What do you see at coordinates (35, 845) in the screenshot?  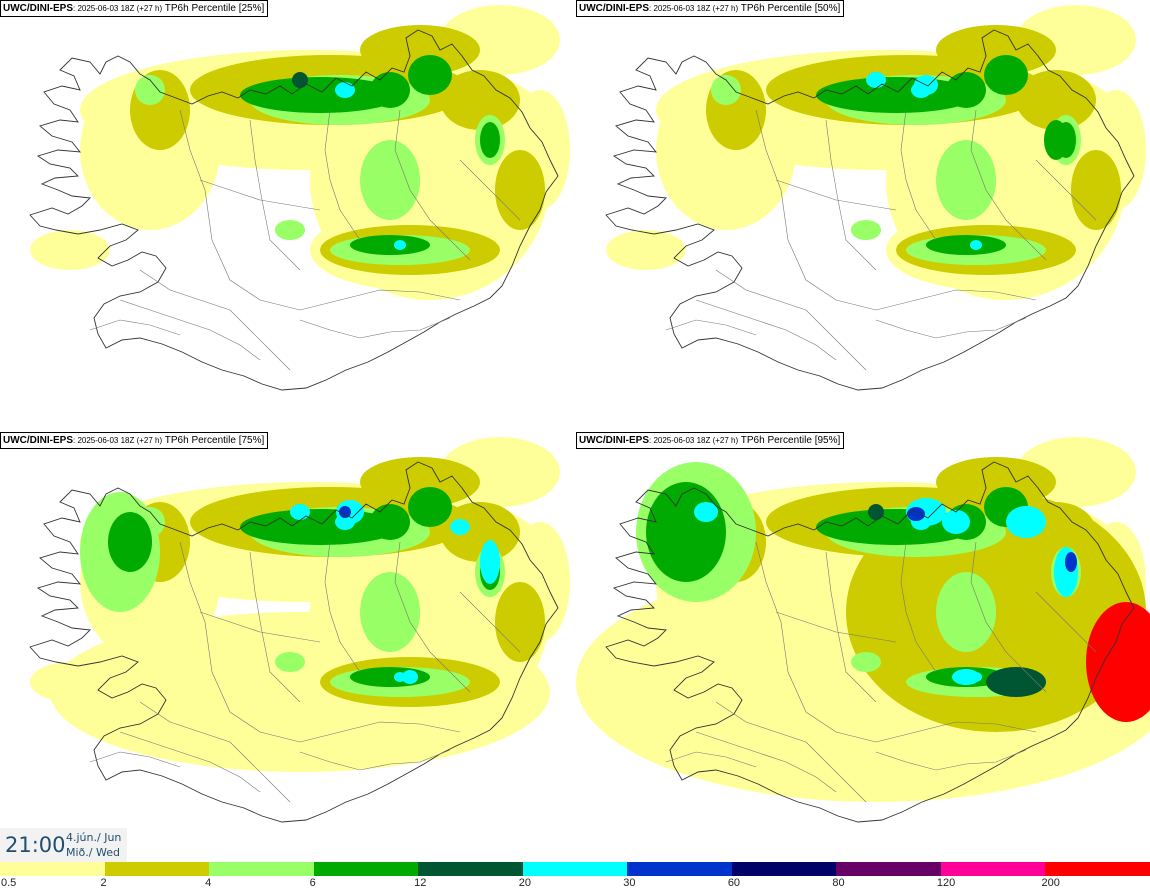 I see `valid-time: 21:00` at bounding box center [35, 845].